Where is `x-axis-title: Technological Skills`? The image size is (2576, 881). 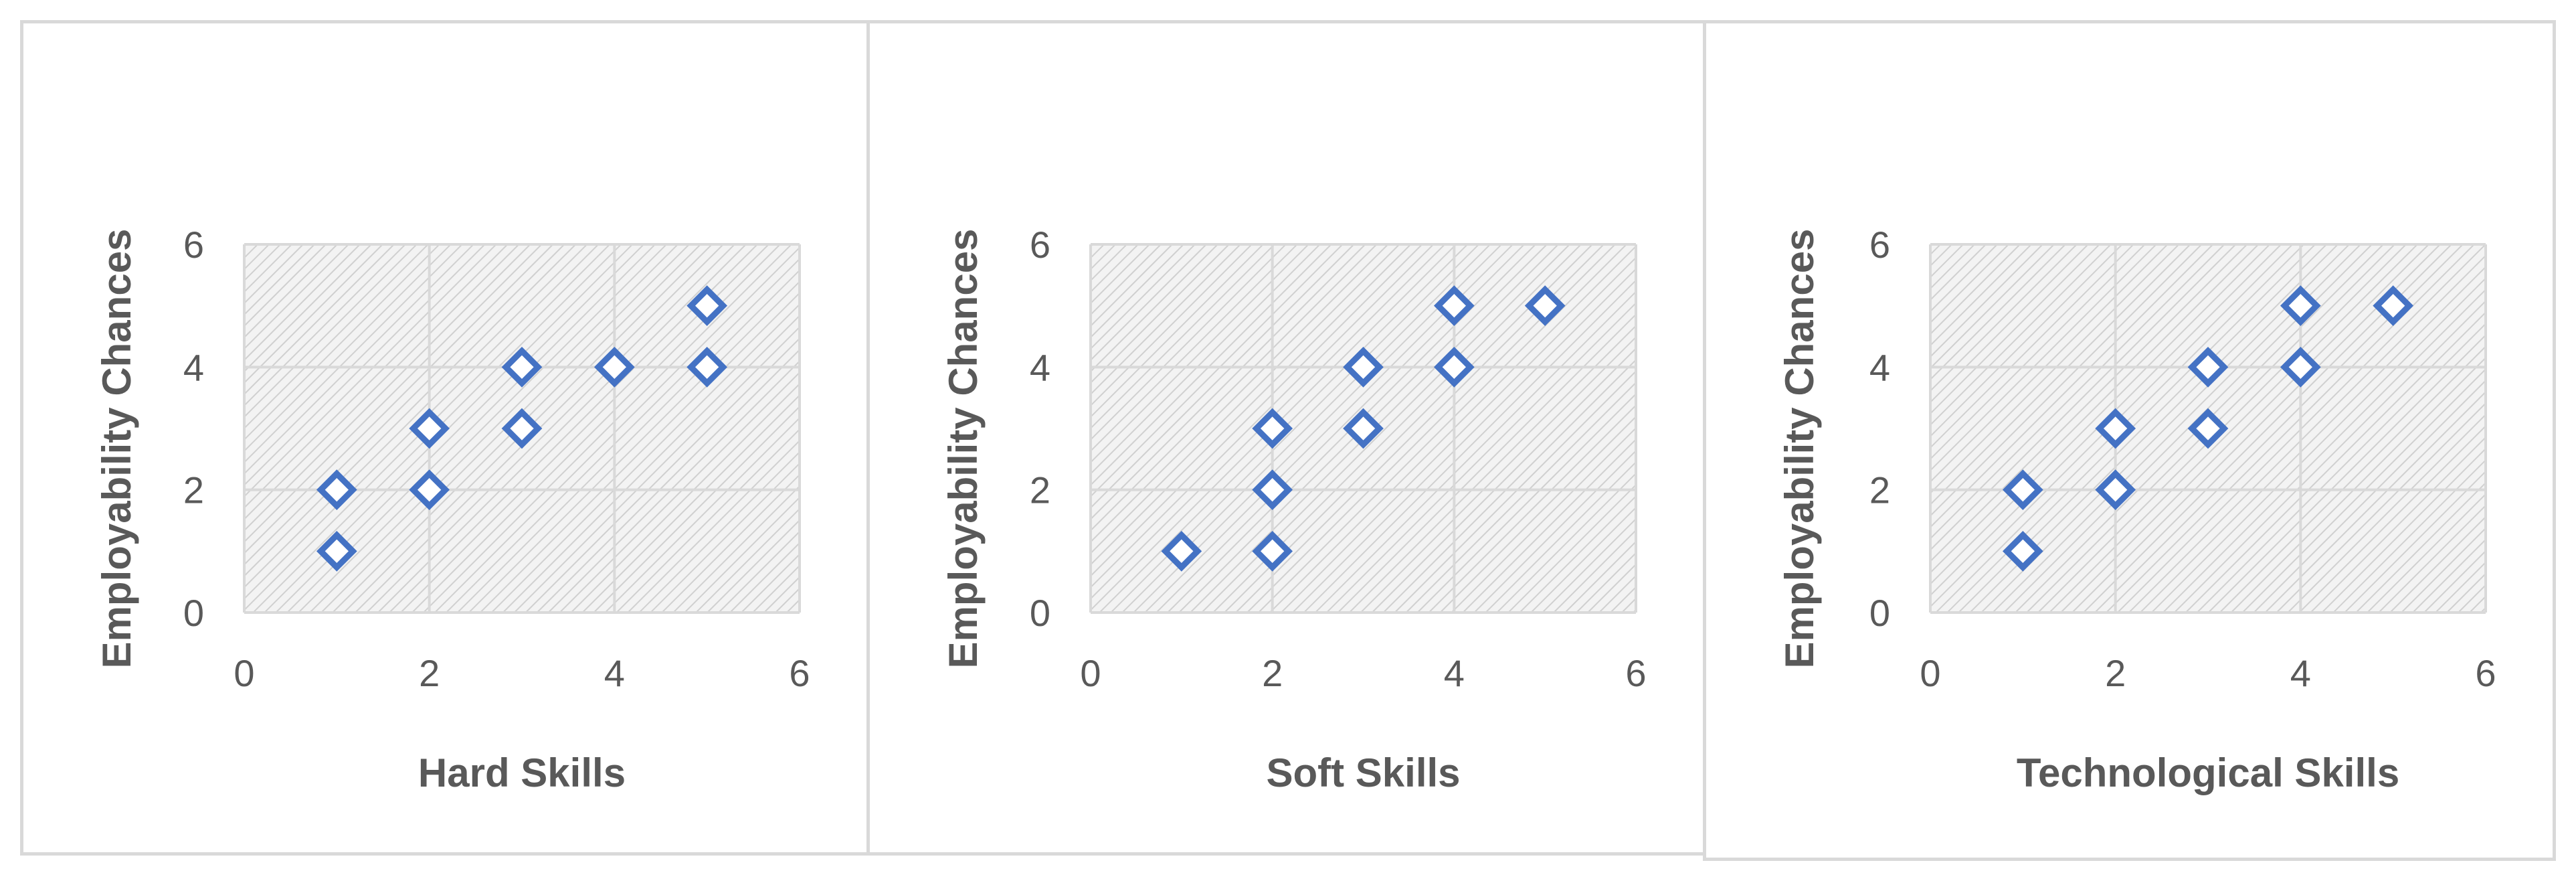 x-axis-title: Technological Skills is located at coordinates (2208, 772).